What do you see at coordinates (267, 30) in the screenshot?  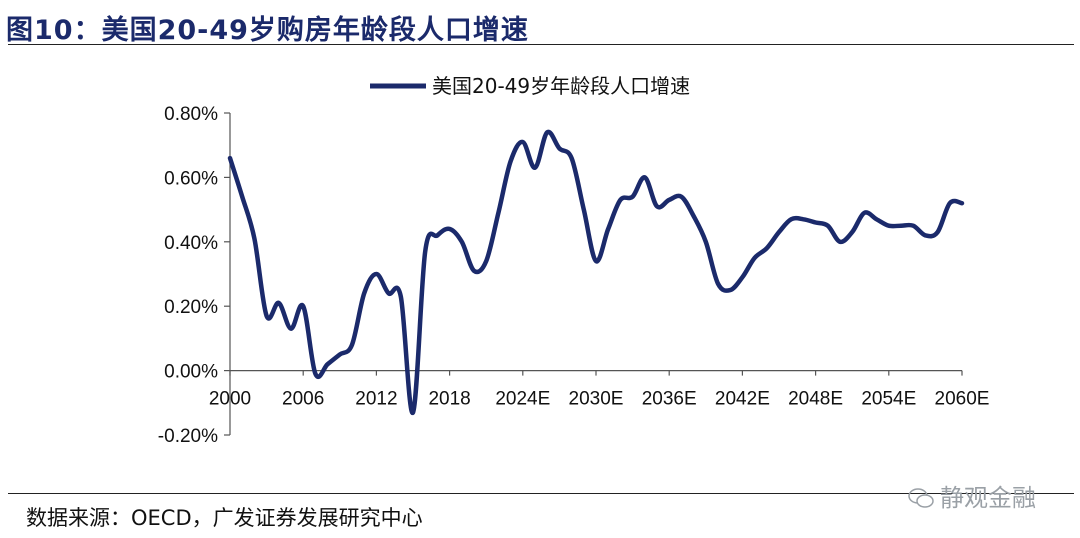 I see `figure-title: 图10：美国20-49岁购房年龄段人口增速` at bounding box center [267, 30].